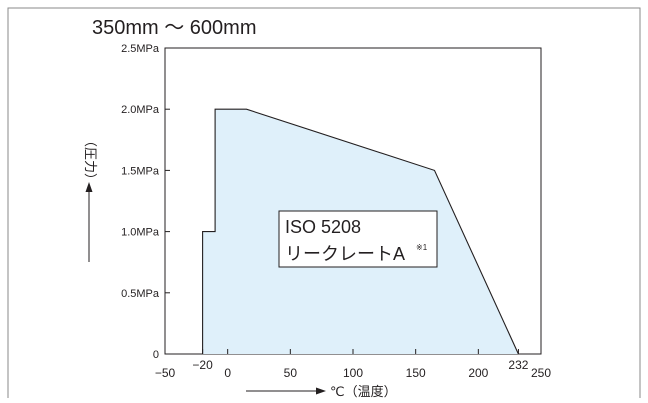 This screenshot has height=403, width=648. What do you see at coordinates (363, 391) in the screenshot?
I see `x-axis-label: ℃（温度）` at bounding box center [363, 391].